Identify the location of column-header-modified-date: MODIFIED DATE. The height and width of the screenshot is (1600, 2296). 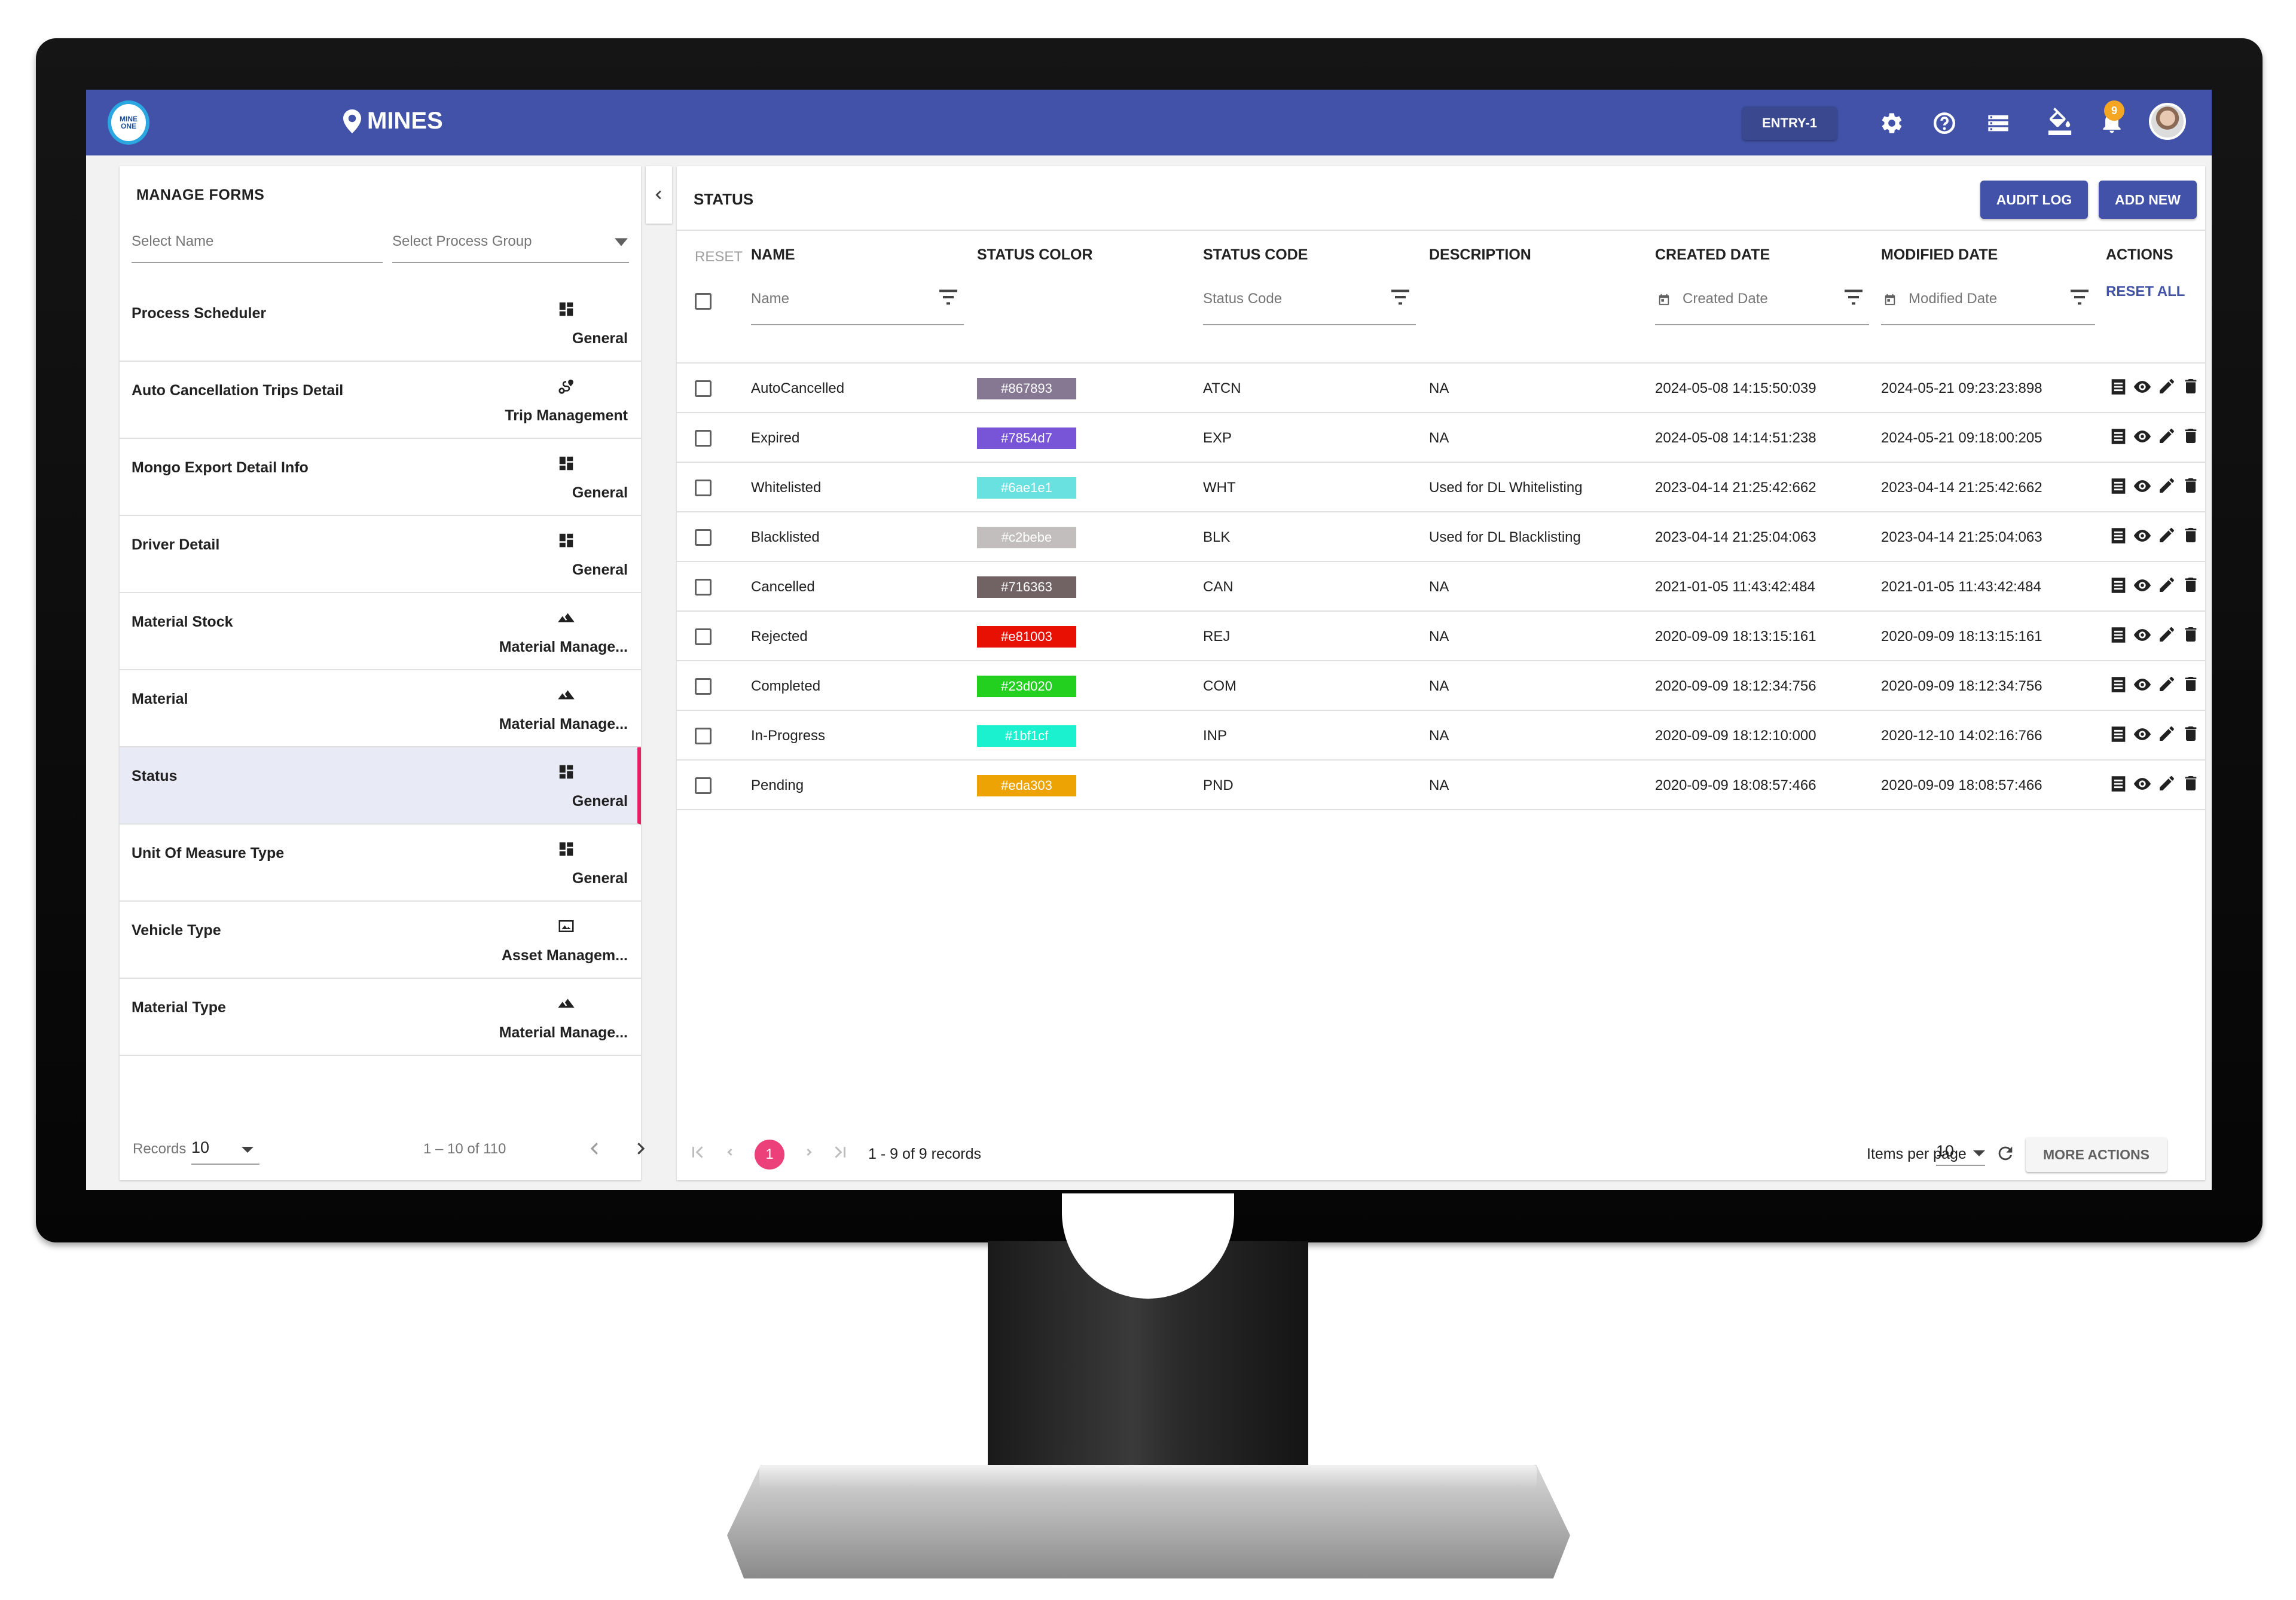
(1939, 254).